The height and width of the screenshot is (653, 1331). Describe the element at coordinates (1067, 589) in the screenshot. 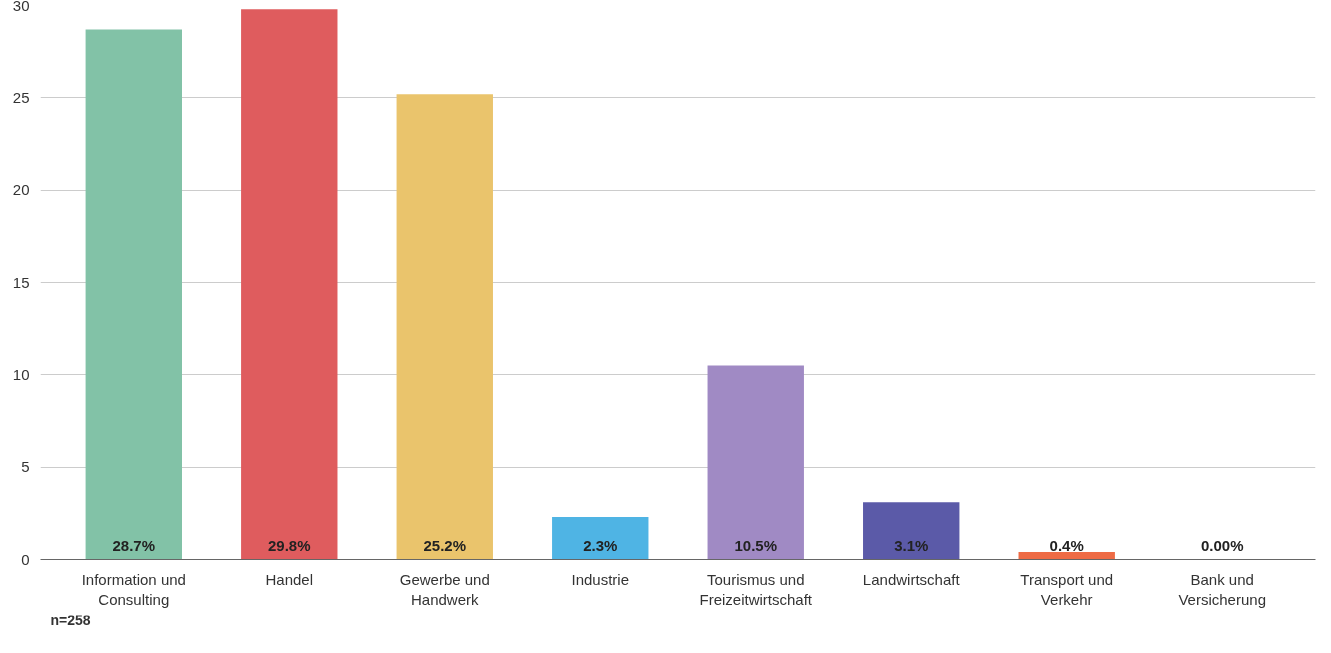

I see `x-tick-label: Transport und Verkehr` at that location.